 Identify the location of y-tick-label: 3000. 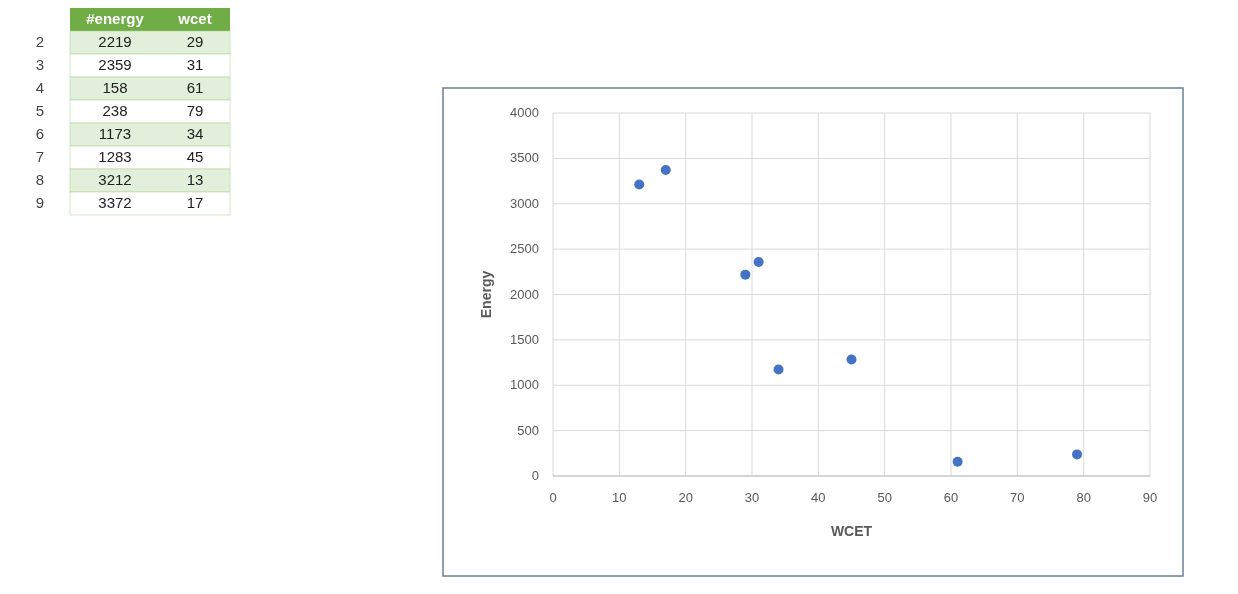
(524, 203).